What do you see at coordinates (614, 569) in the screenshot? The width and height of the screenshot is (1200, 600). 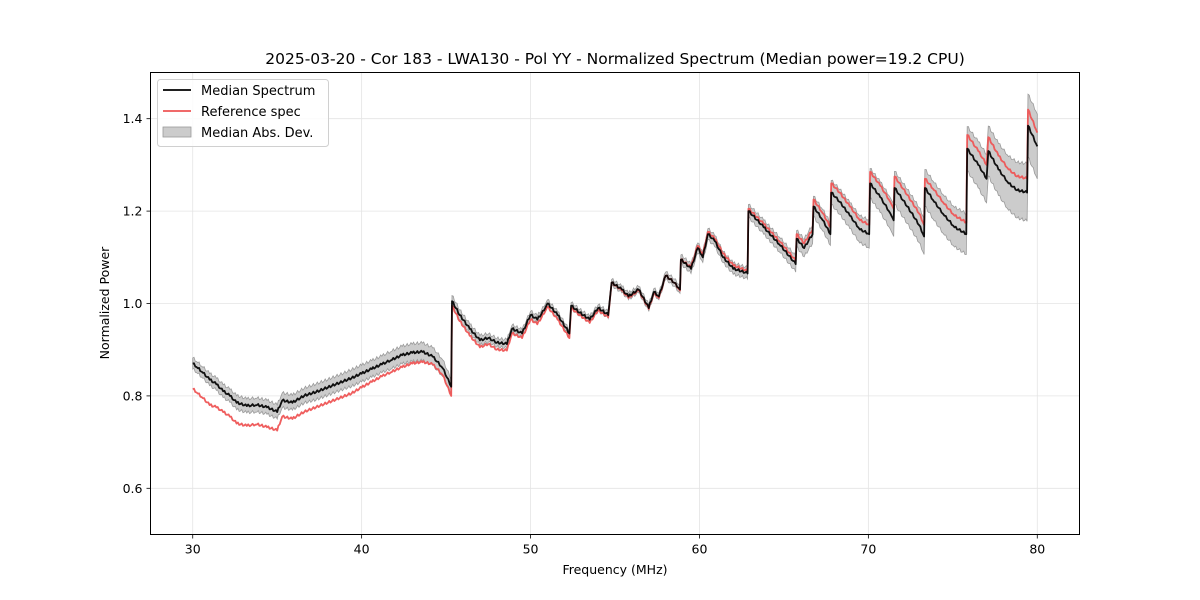 I see `x-axis-label: Frequency (MHz)` at bounding box center [614, 569].